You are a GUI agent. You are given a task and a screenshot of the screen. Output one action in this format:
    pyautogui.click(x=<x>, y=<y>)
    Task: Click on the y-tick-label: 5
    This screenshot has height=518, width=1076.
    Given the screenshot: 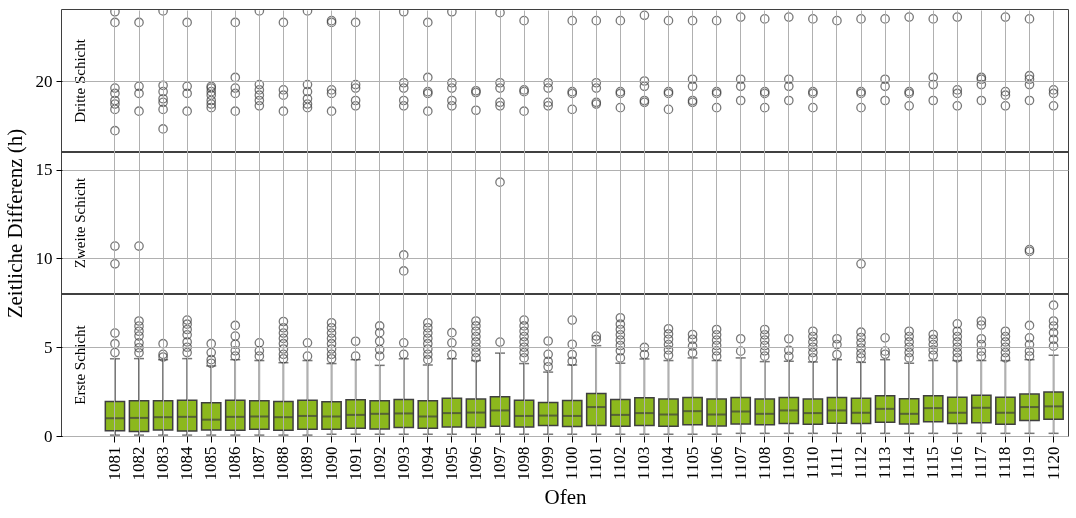 What is the action you would take?
    pyautogui.click(x=48, y=347)
    